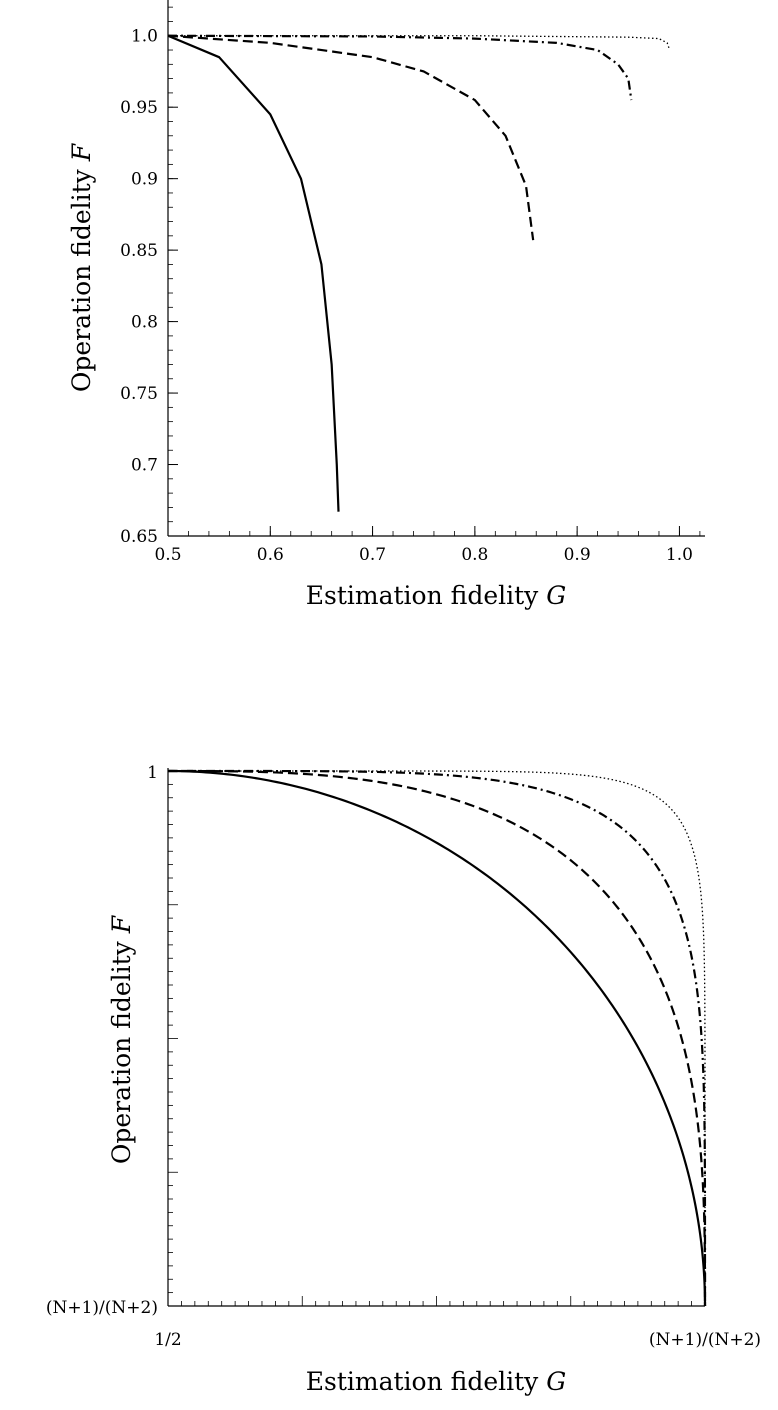 The width and height of the screenshot is (778, 1410). Describe the element at coordinates (474, 555) in the screenshot. I see `x-tick-label: 0.8` at that location.